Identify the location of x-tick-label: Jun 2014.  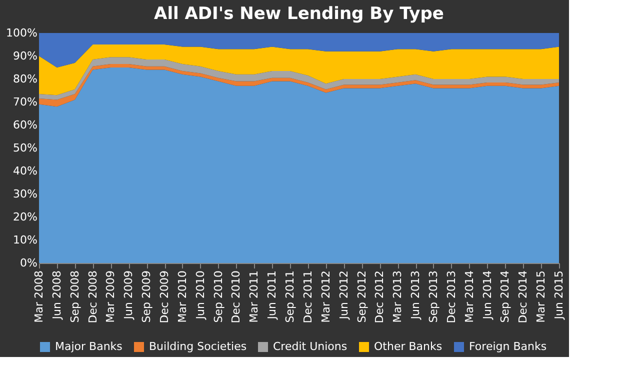
(487, 295).